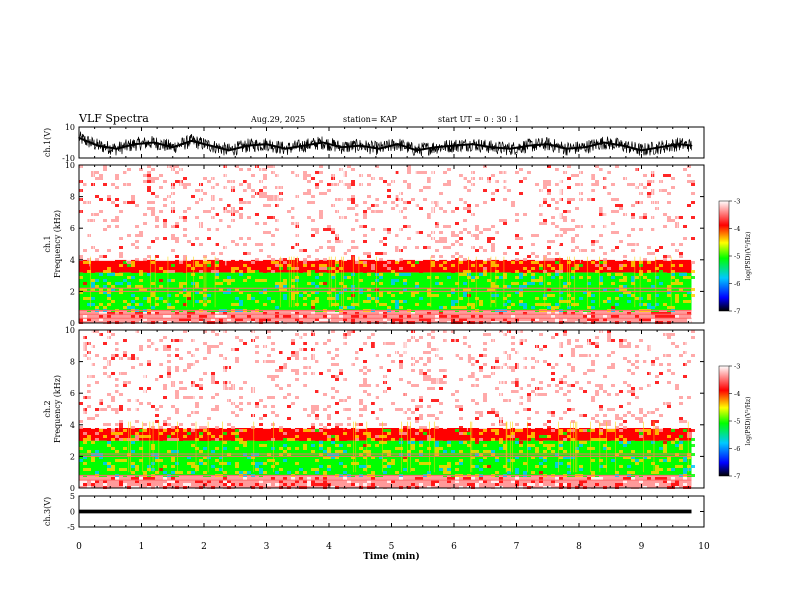  I want to click on ch1-data-point, so click(622, 145).